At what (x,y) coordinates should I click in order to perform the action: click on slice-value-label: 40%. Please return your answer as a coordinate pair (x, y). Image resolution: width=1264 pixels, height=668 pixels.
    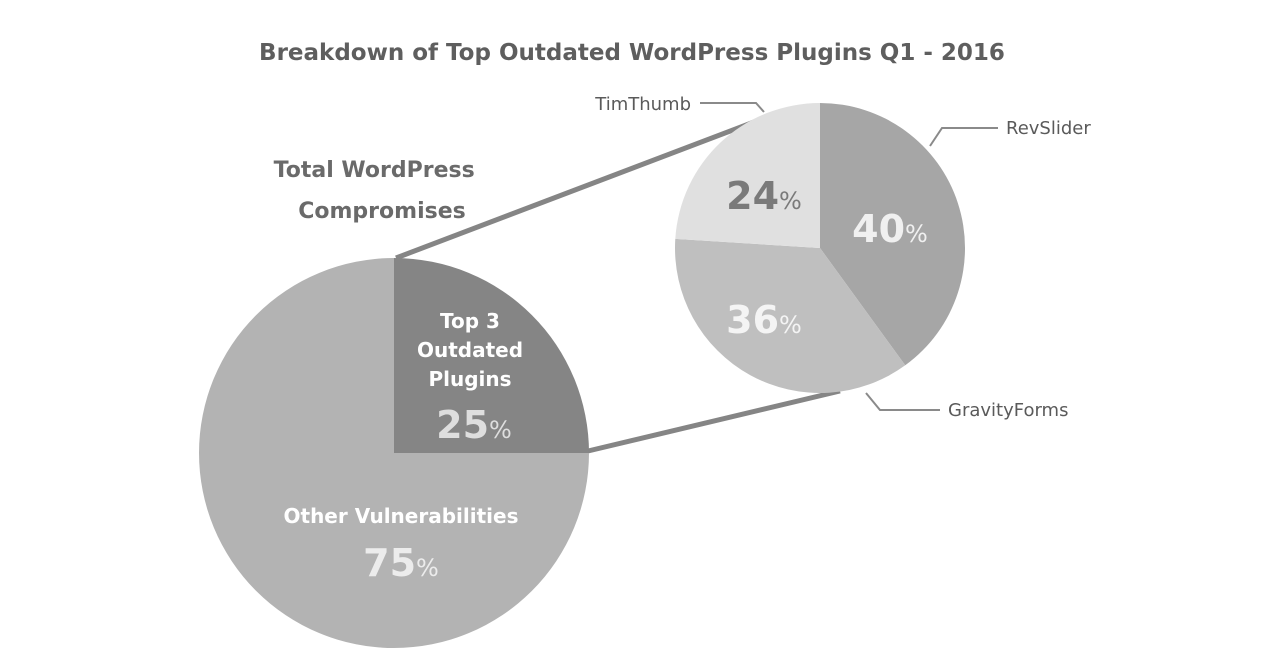
    Looking at the image, I should click on (890, 229).